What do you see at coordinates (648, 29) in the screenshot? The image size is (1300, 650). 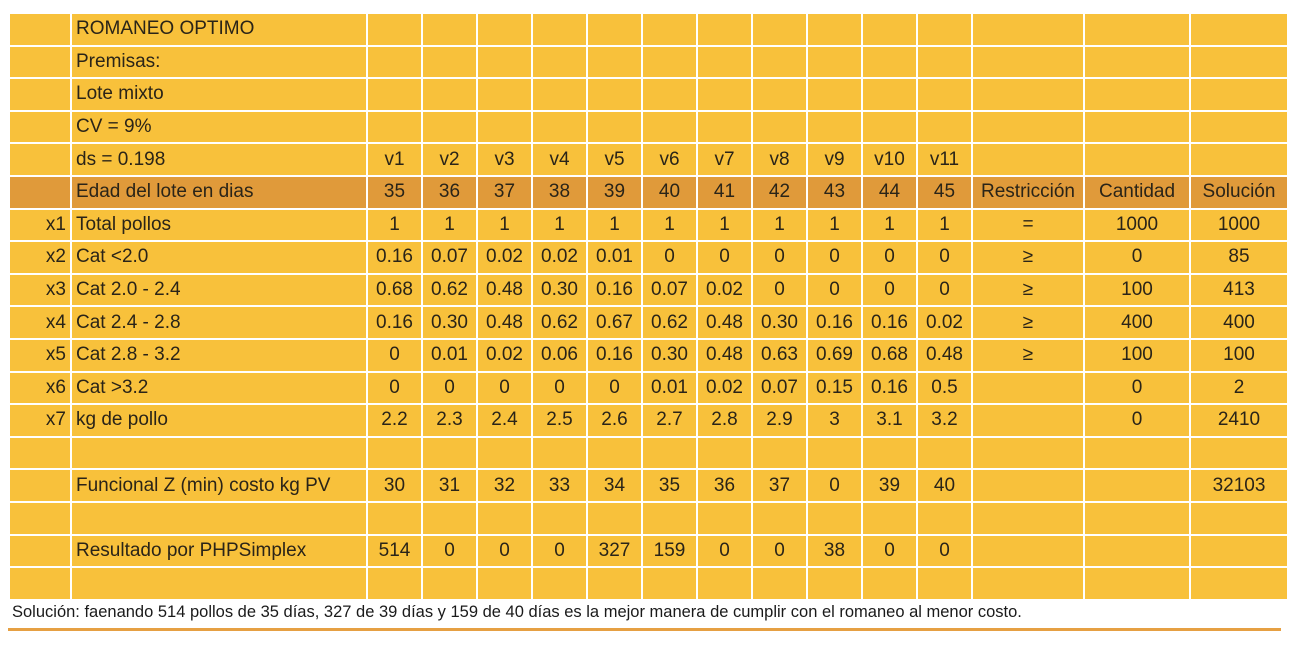 I see `title-row: ROMANEO OPTIMO` at bounding box center [648, 29].